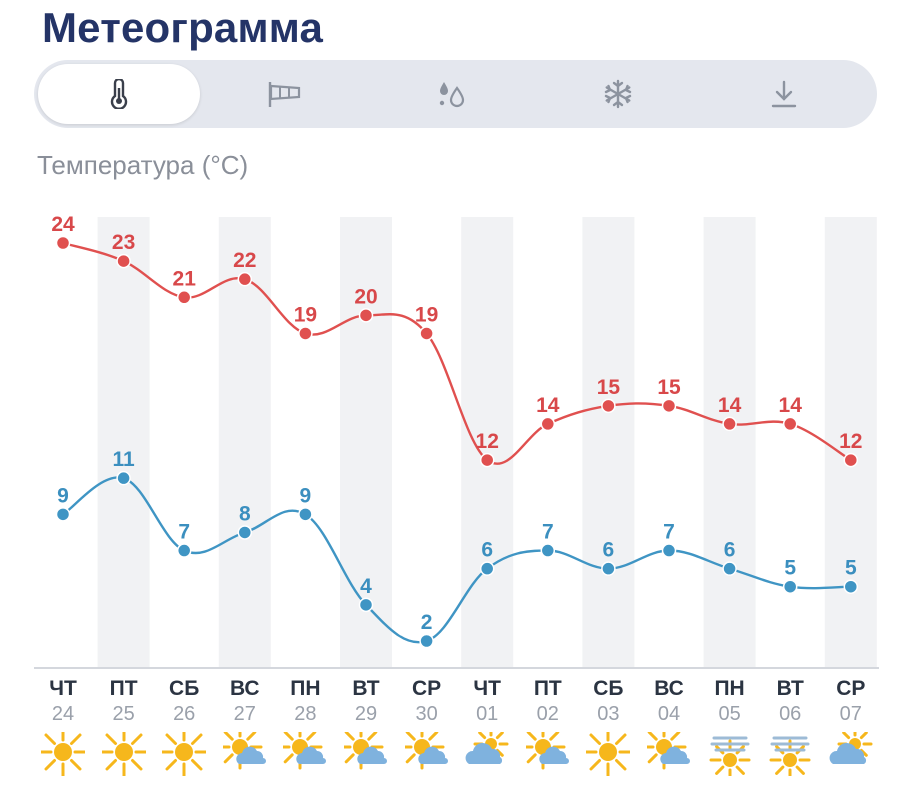 The image size is (913, 800). Describe the element at coordinates (63, 224) in the screenshot. I see `max-temperature-label: 24` at that location.